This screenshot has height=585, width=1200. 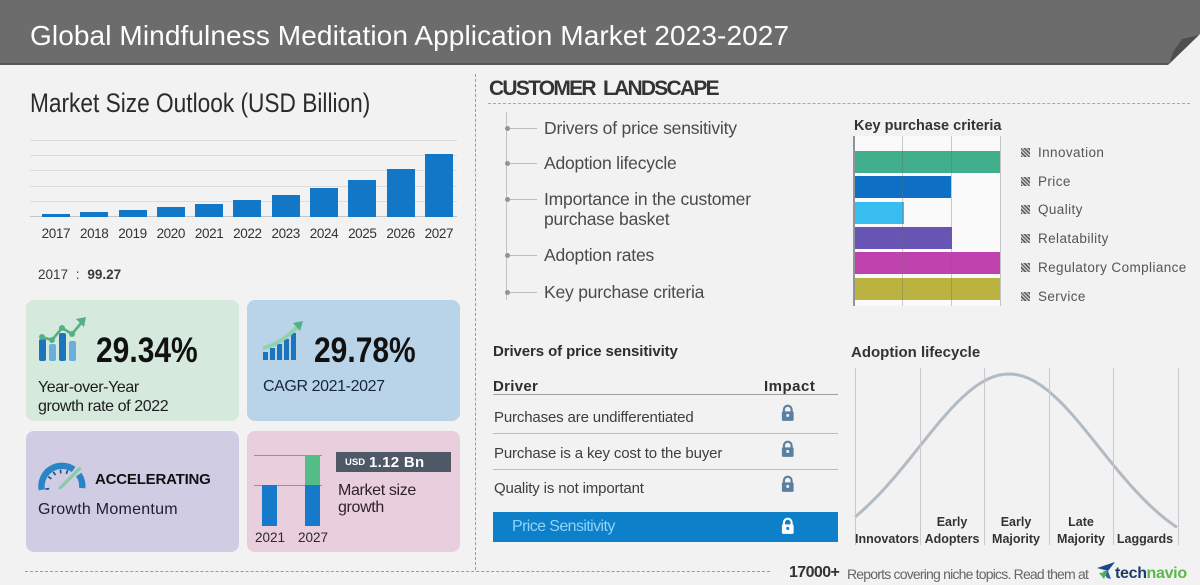 I want to click on svg-text: navio, so click(x=1167, y=573).